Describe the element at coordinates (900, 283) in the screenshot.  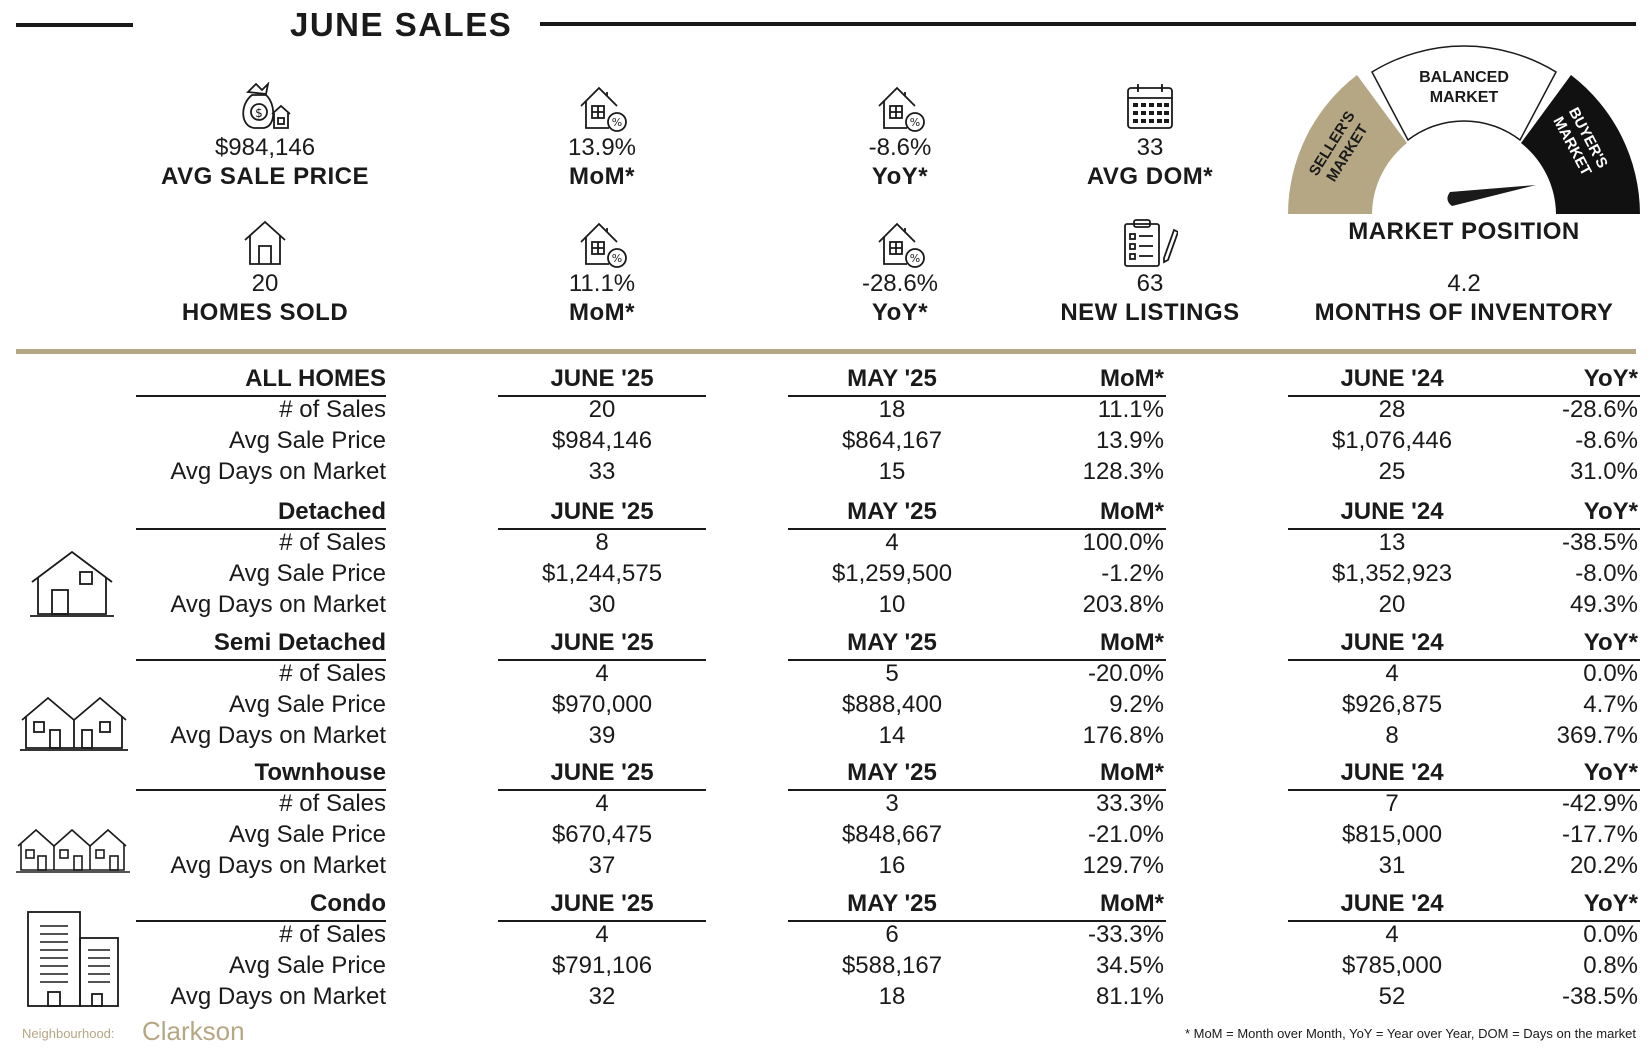
I see `kpi-value: -28.6%` at that location.